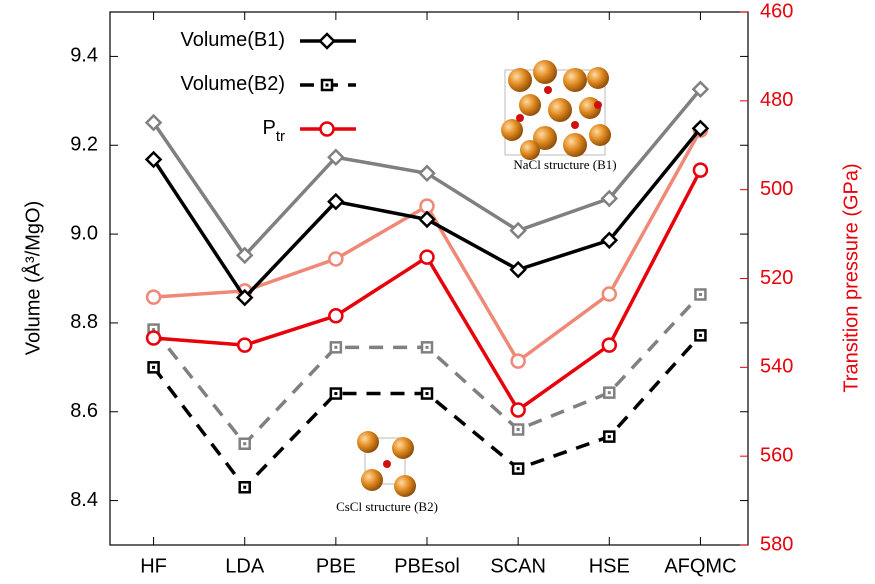 The image size is (875, 584). I want to click on legend-entry: Volume(B2), so click(268, 84).